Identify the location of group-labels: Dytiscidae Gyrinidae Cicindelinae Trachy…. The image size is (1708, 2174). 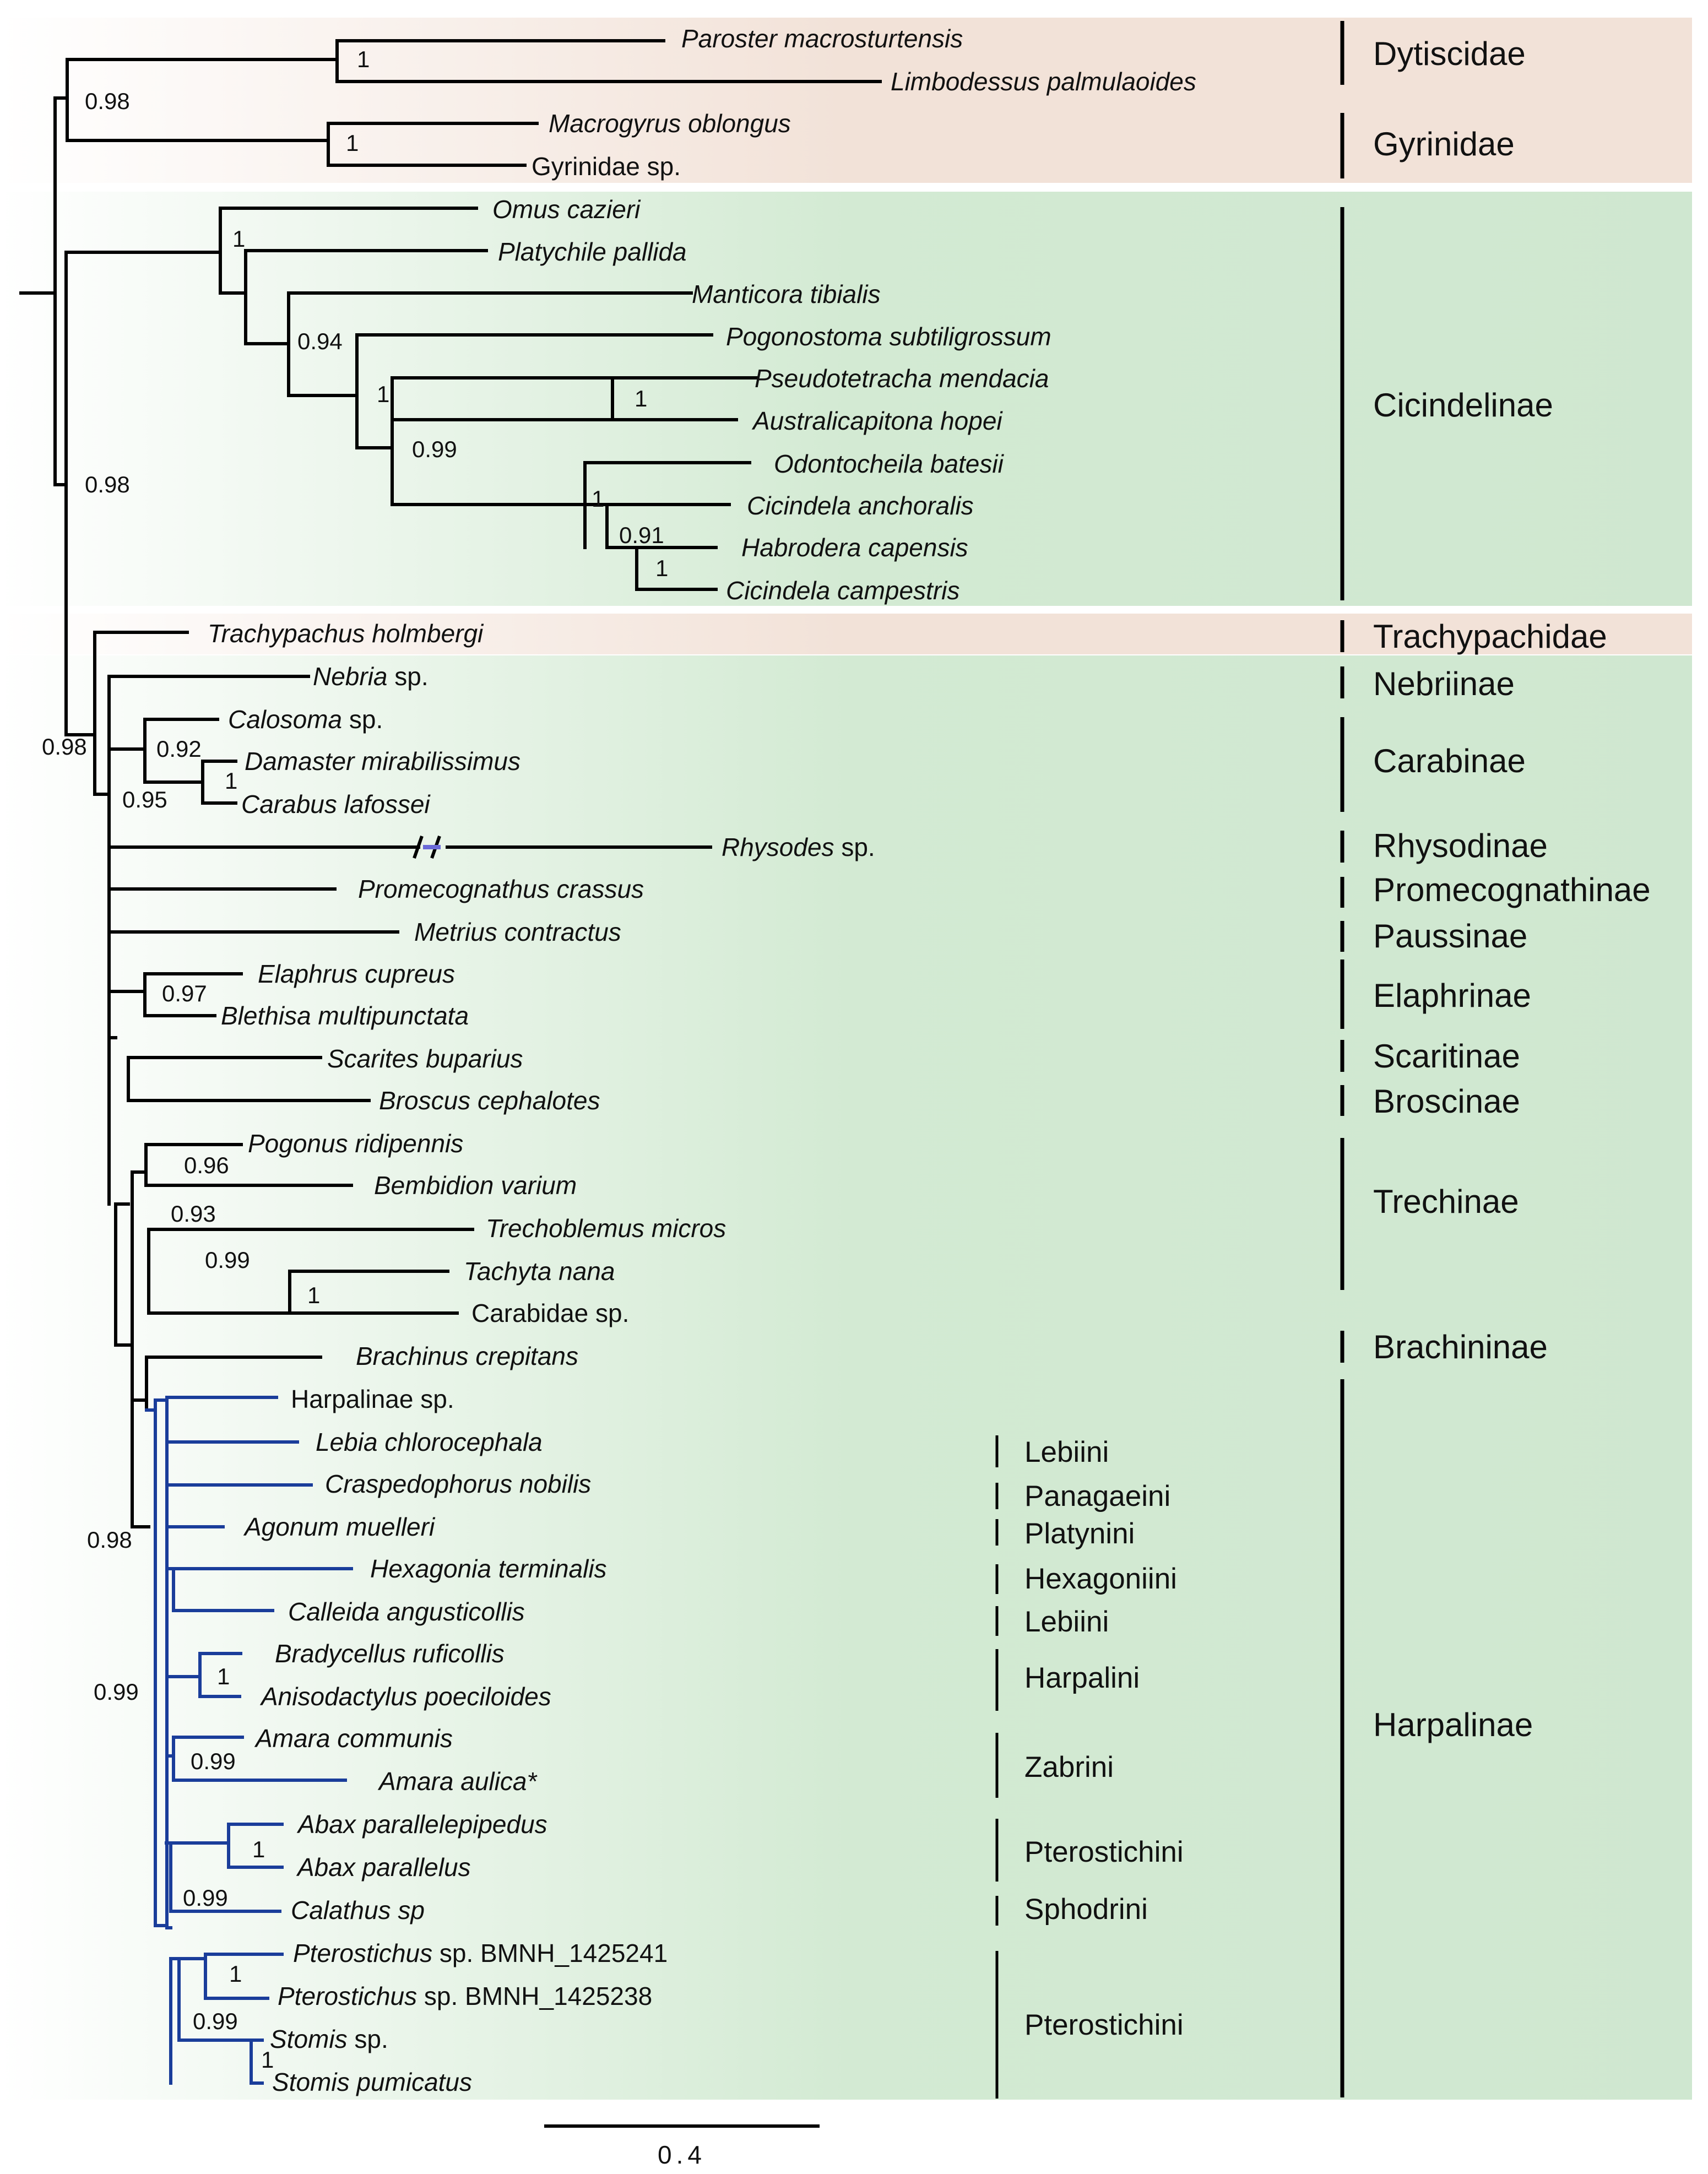
(1512, 889).